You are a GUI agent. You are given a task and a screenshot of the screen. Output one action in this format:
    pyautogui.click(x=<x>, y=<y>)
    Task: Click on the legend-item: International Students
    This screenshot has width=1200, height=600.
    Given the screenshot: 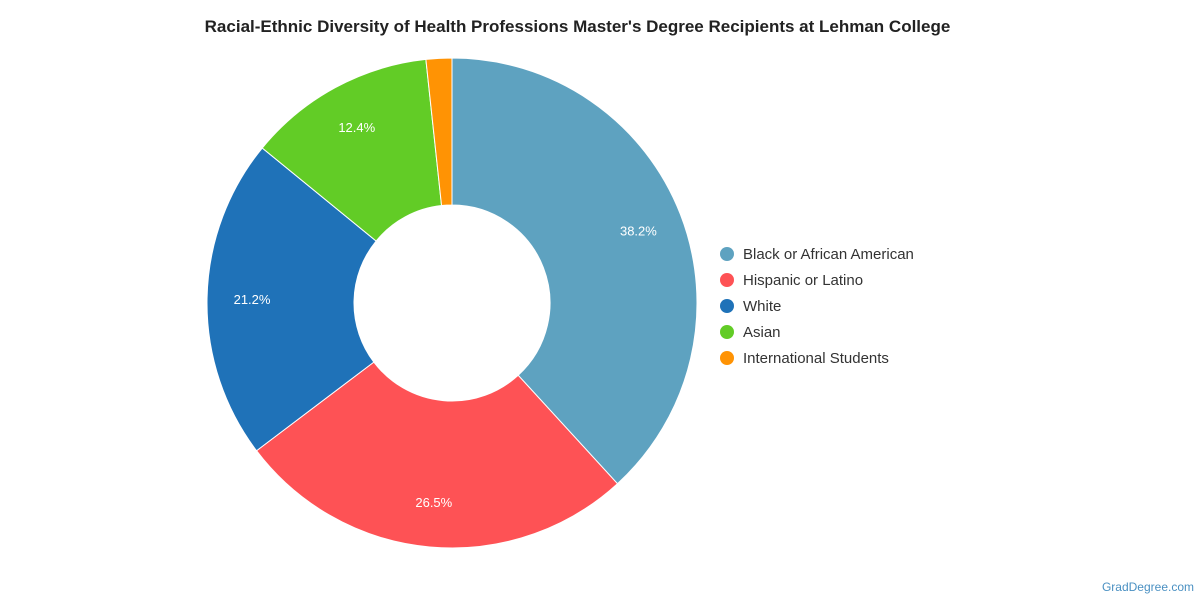 What is the action you would take?
    pyautogui.click(x=817, y=358)
    